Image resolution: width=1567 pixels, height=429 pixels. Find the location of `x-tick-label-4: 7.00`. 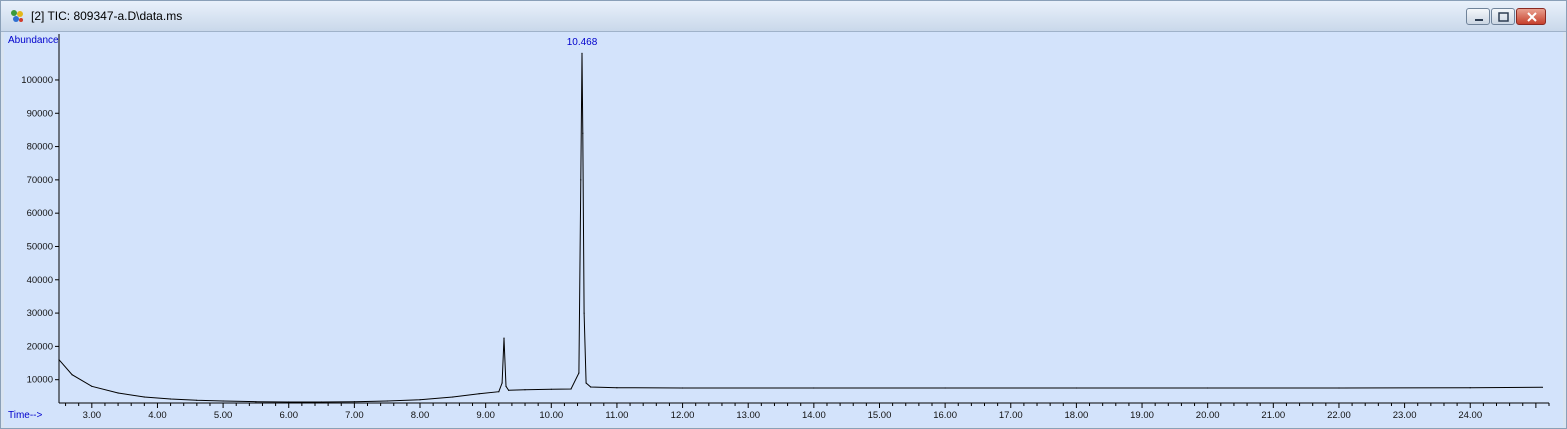

x-tick-label-4: 7.00 is located at coordinates (354, 415).